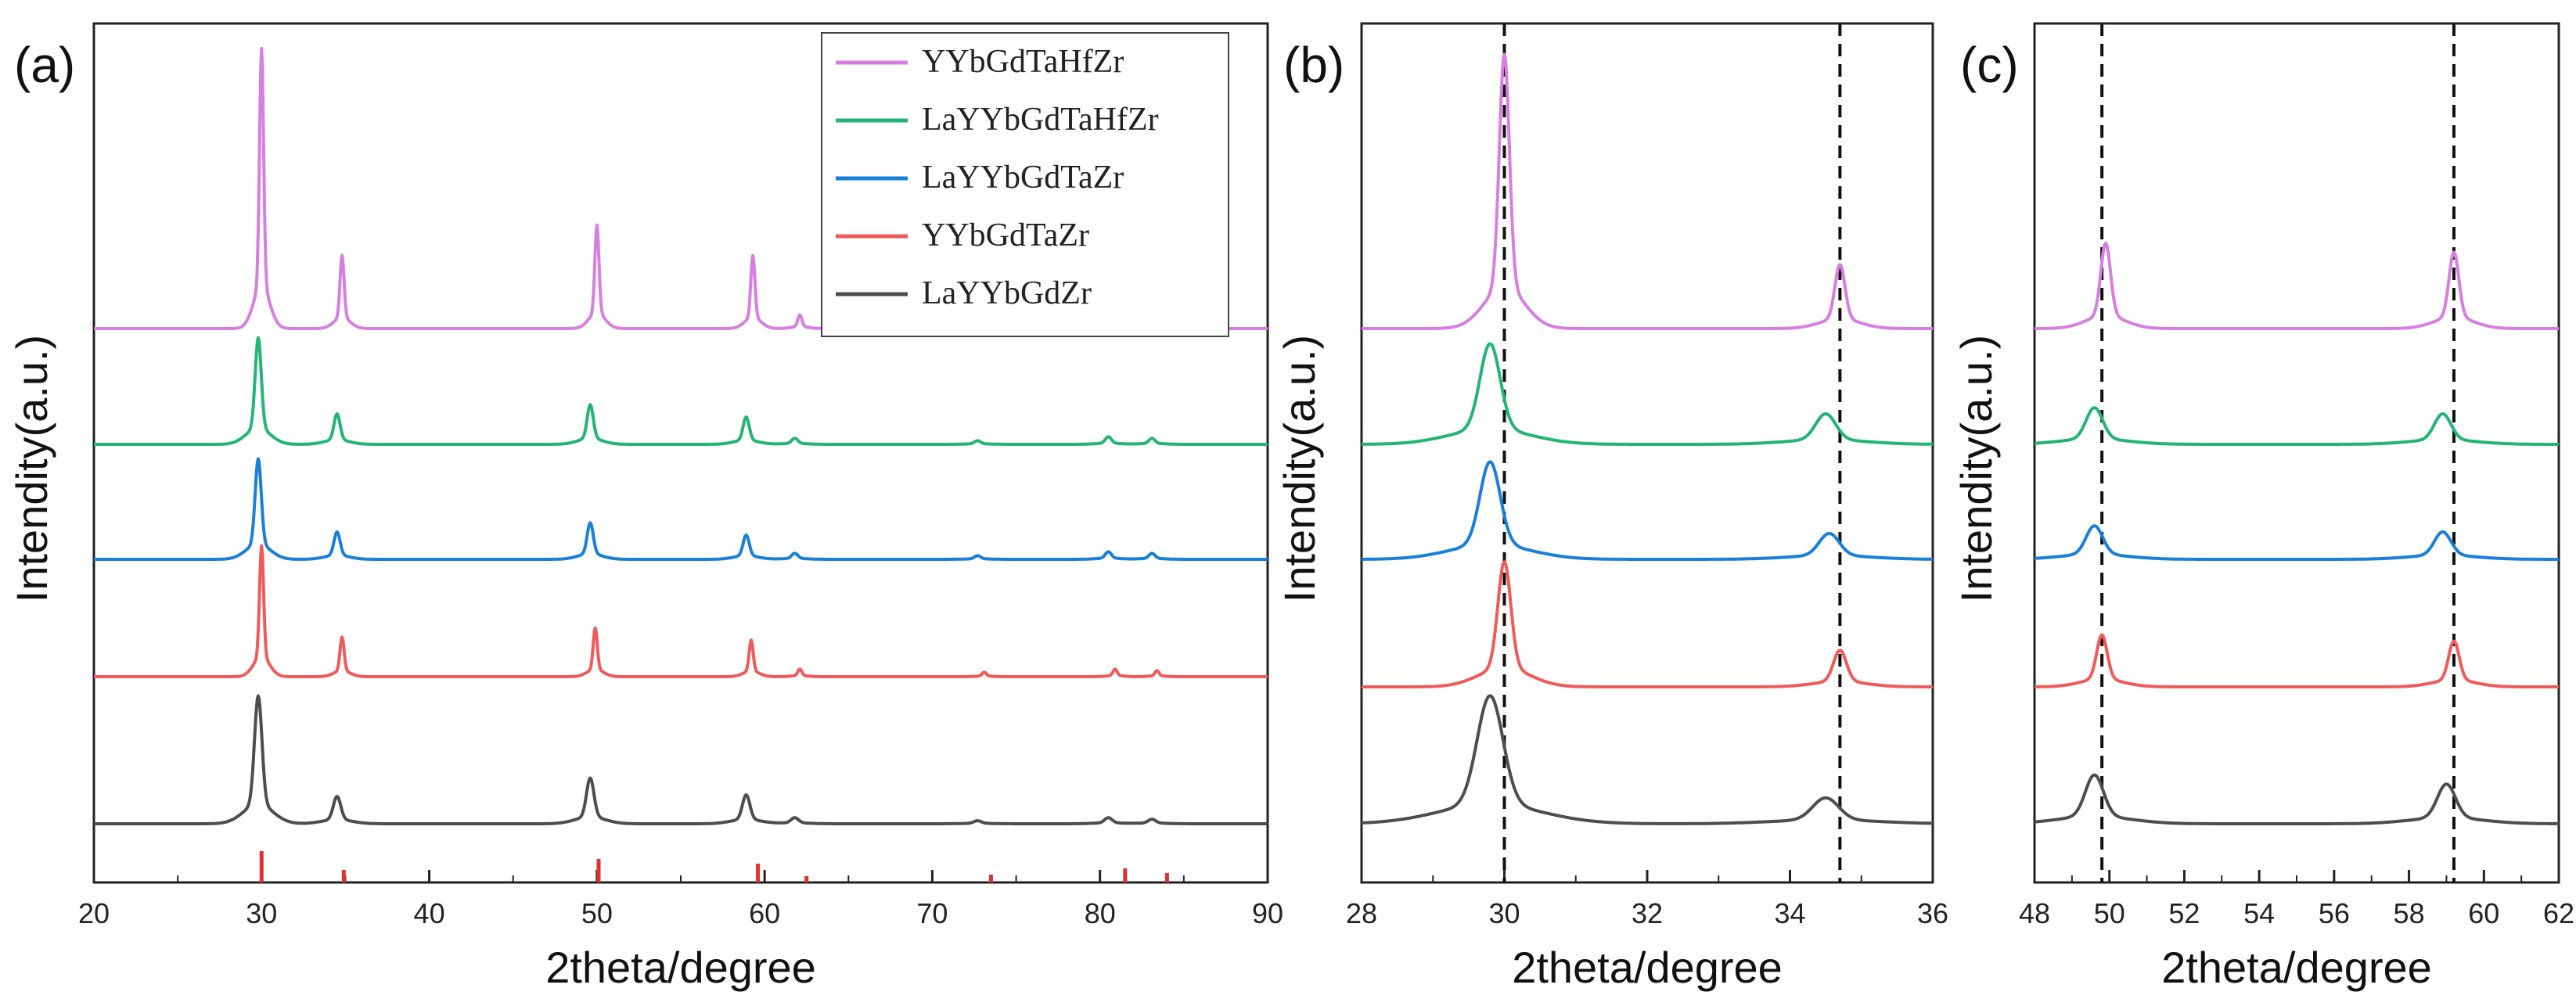  Describe the element at coordinates (32, 468) in the screenshot. I see `y-axis-title-a: Intendity(a.u.)` at that location.